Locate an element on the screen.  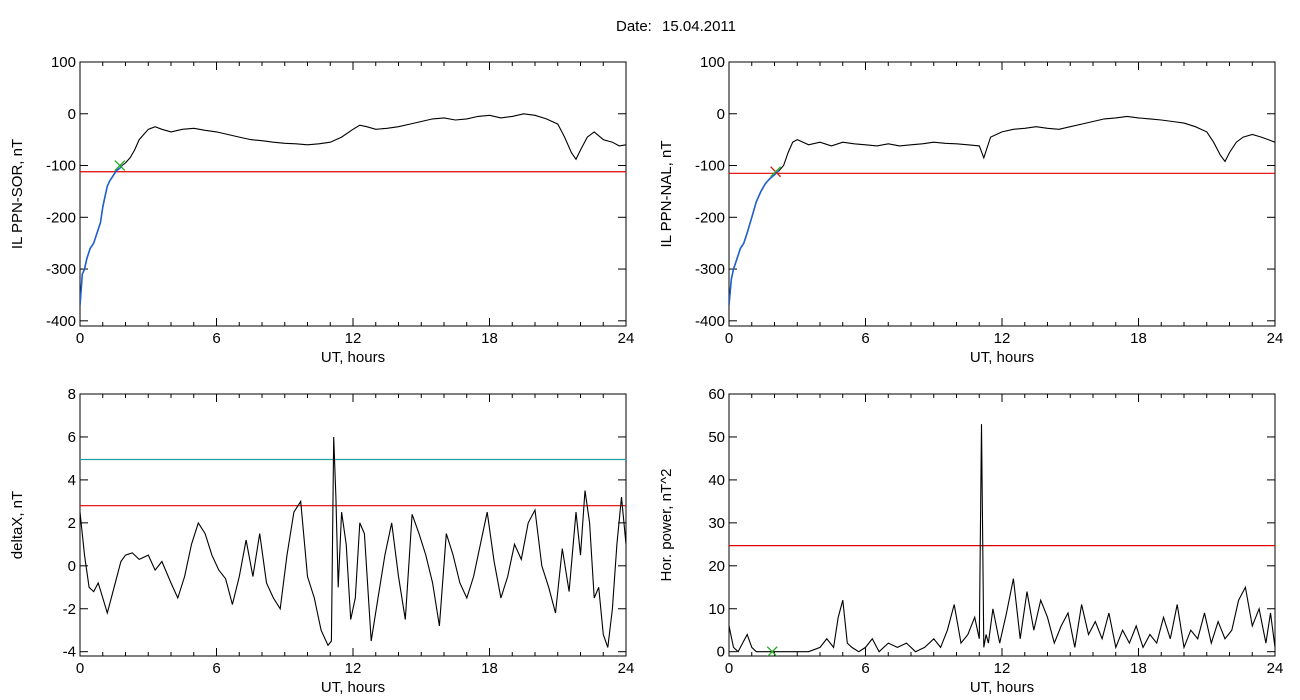
y-axis-label: deltaX, nT is located at coordinates (17, 525).